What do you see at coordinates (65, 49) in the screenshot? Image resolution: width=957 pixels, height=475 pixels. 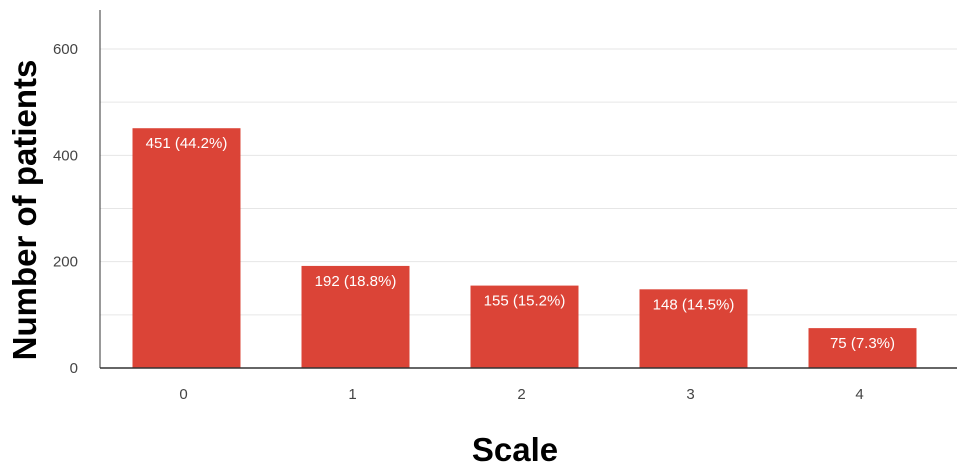 I see `y-tick-label: 600` at bounding box center [65, 49].